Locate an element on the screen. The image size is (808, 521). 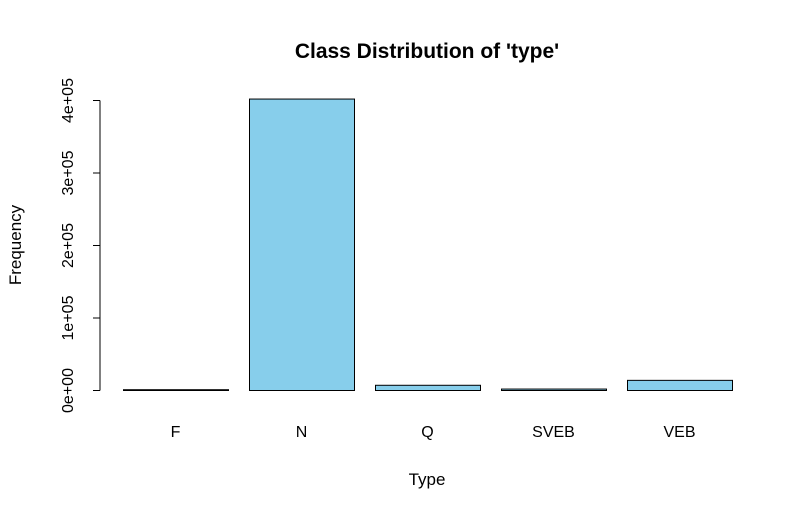
x-tick-label: N is located at coordinates (302, 432).